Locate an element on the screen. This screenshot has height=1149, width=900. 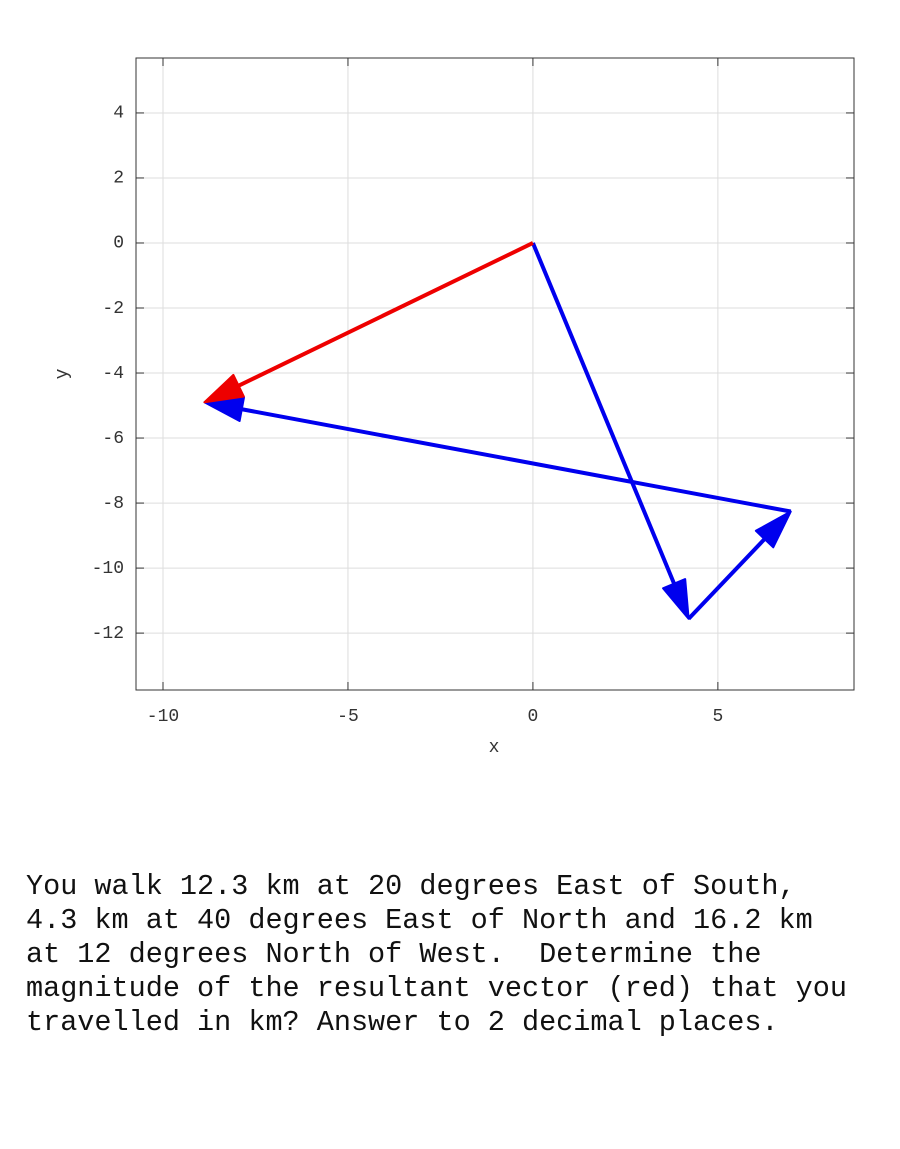
x-tick-label: -10 is located at coordinates (163, 717).